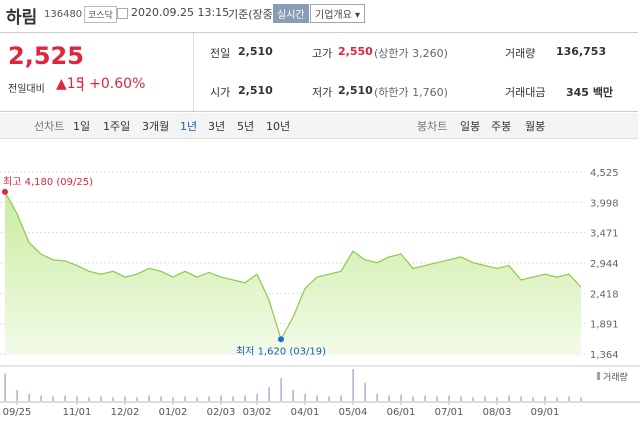 The image size is (640, 433). I want to click on current-price: 2,525, so click(46, 56).